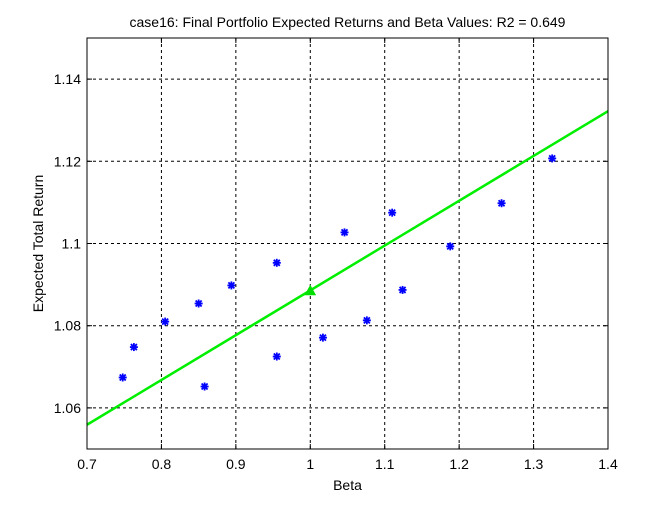 The width and height of the screenshot is (672, 509). What do you see at coordinates (310, 464) in the screenshot?
I see `x-tick-label: 1` at bounding box center [310, 464].